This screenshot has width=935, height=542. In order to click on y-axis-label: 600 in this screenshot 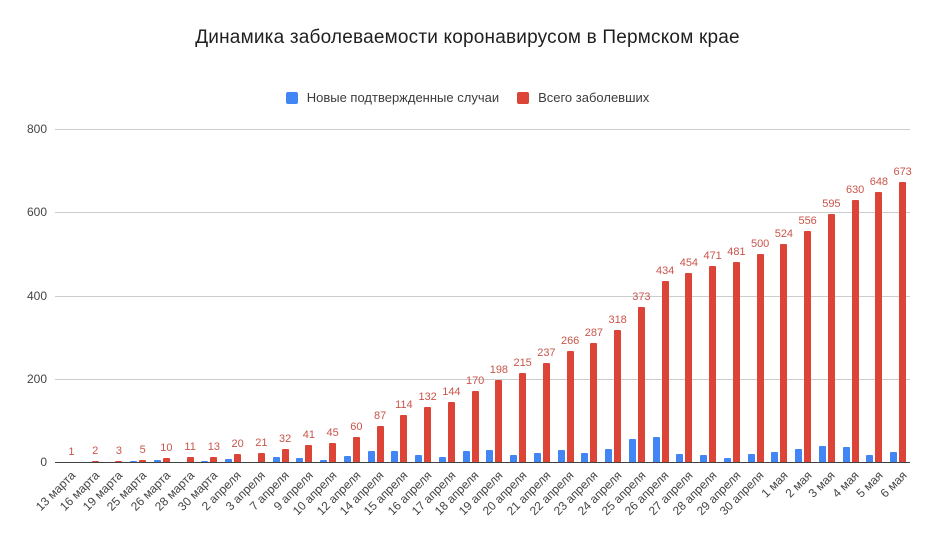, I will do `click(36, 212)`.